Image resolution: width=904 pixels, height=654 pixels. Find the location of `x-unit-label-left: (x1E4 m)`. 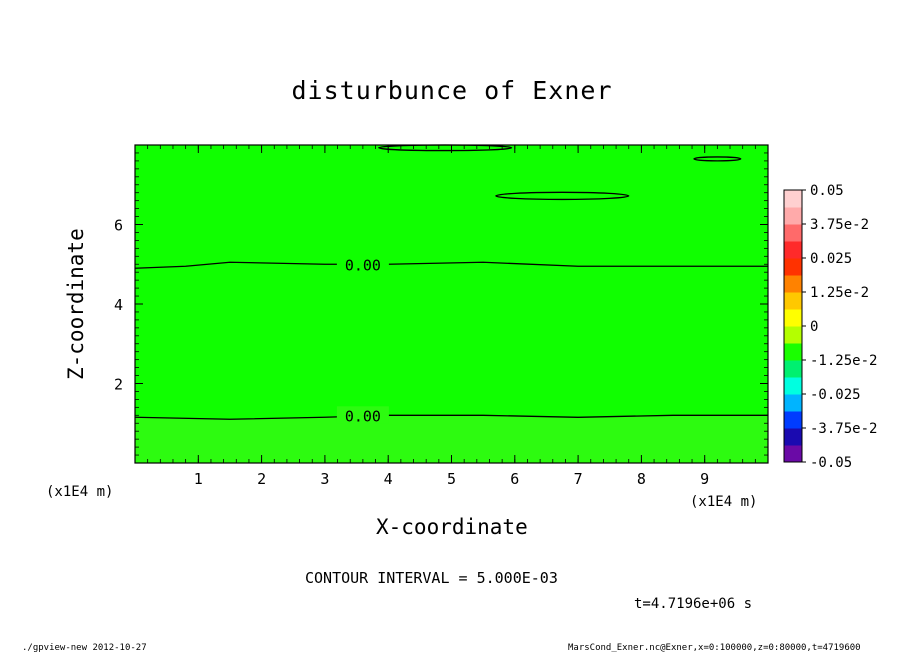

x-unit-label-left: (x1E4 m) is located at coordinates (80, 492).